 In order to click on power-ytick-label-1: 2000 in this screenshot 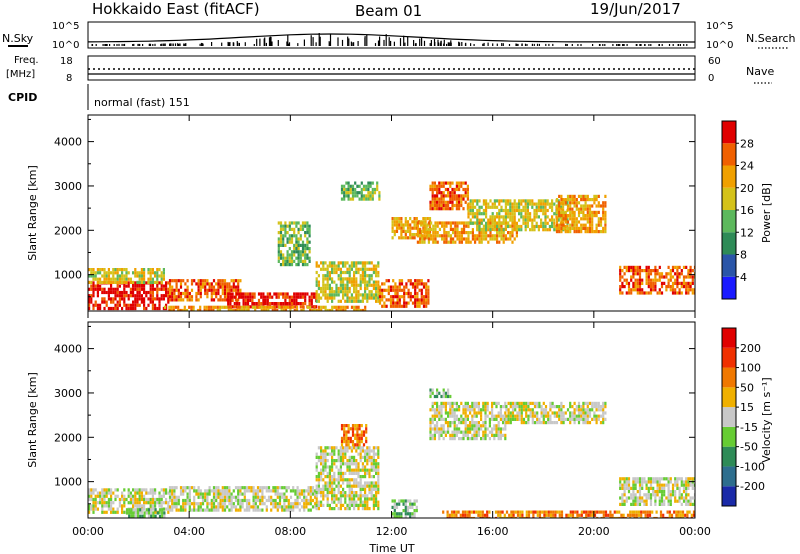, I will do `click(68, 230)`.